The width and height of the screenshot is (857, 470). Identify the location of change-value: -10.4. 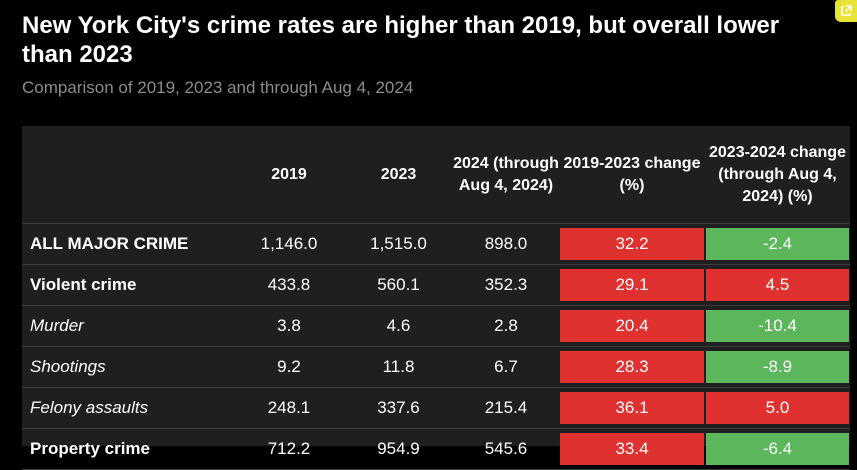
(777, 326).